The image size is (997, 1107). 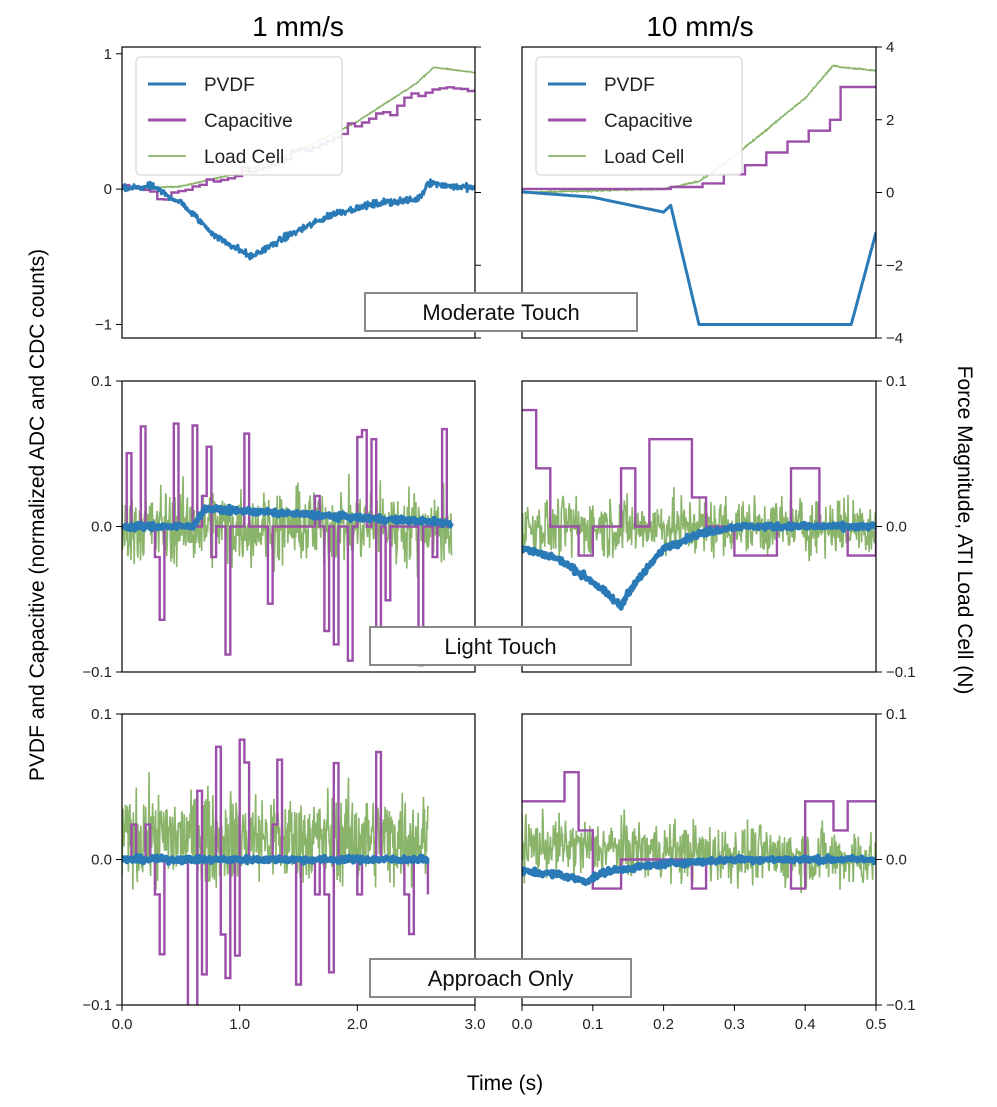 I want to click on panel-r2-c0: −0.10.00.10.0 1.0 2.0 3.0, so click(x=283, y=869).